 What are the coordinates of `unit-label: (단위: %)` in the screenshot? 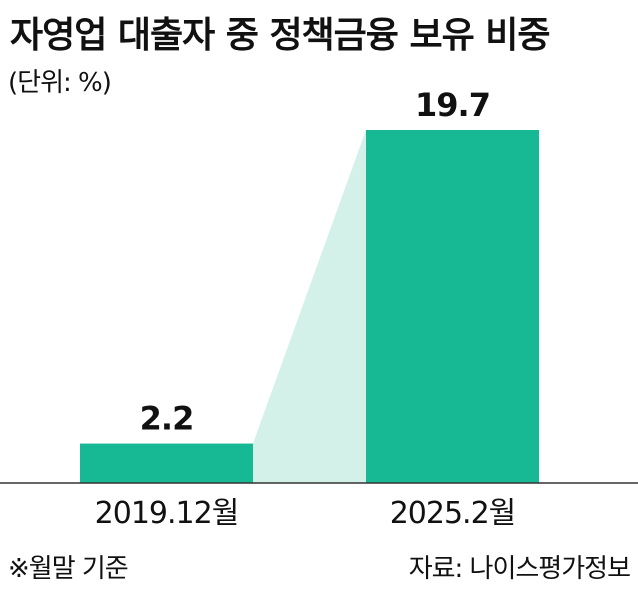 It's located at (60, 83).